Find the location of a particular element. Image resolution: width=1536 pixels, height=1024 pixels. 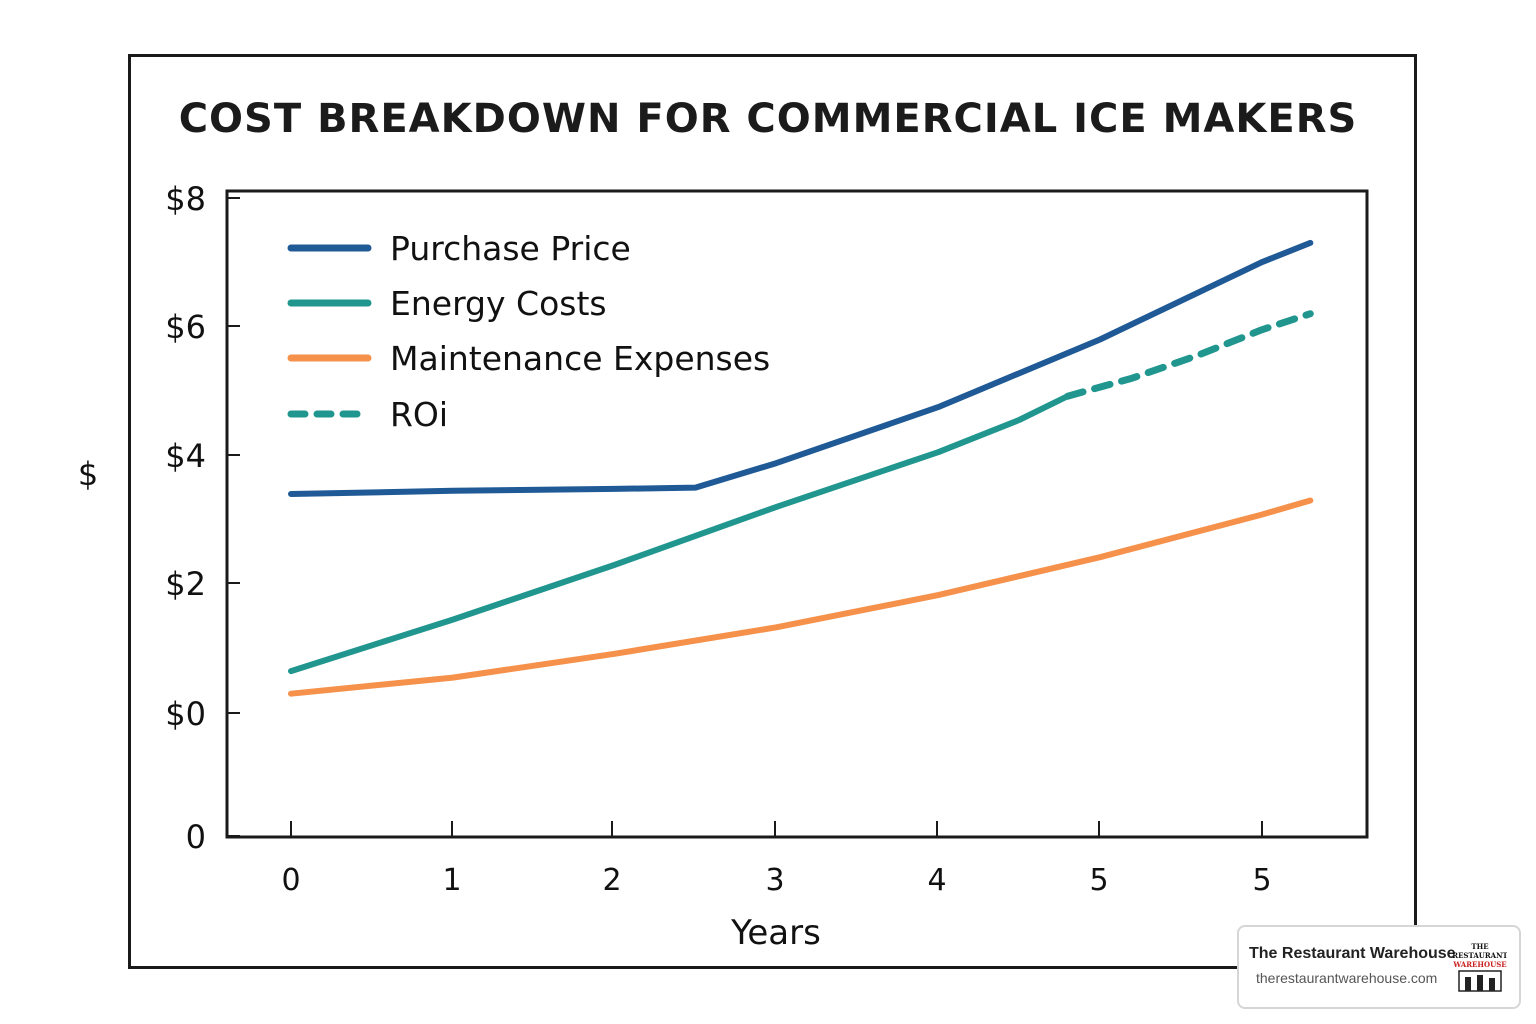

chart-title: COST BREAKDOWN FOR COMMERCIAL ICE MAKERS is located at coordinates (768, 119).